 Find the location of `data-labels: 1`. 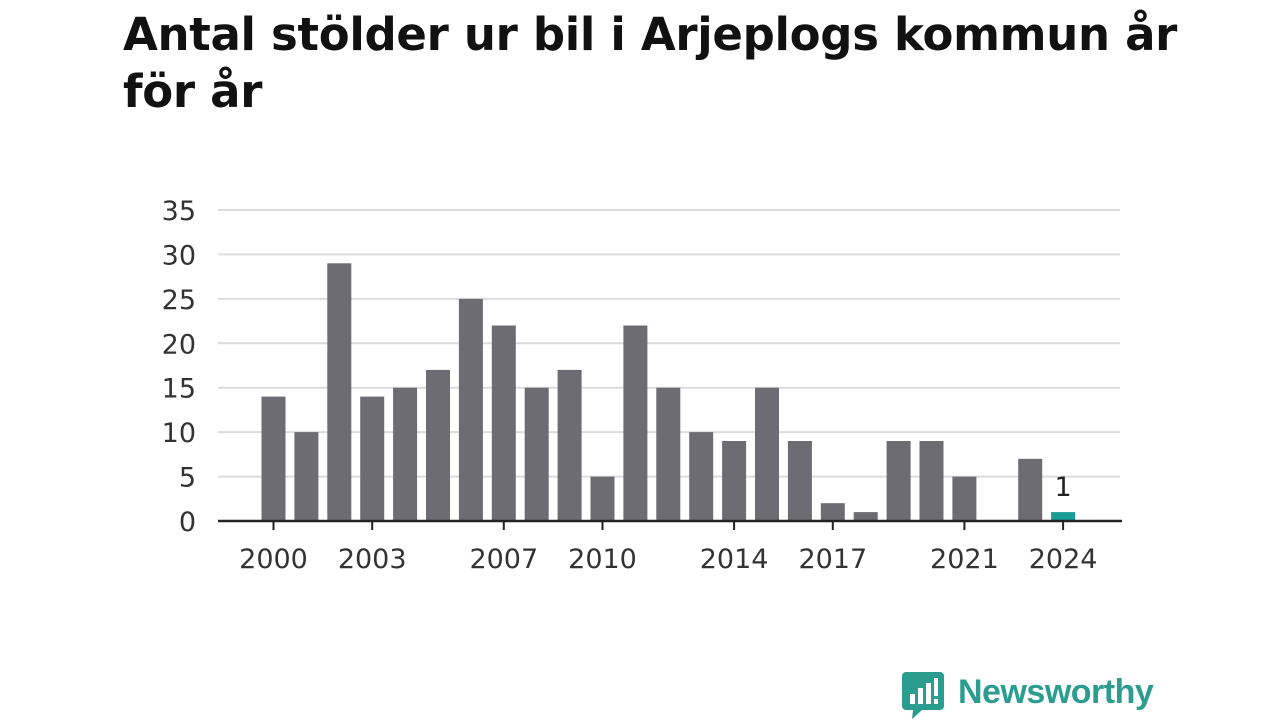

data-labels: 1 is located at coordinates (1063, 487).